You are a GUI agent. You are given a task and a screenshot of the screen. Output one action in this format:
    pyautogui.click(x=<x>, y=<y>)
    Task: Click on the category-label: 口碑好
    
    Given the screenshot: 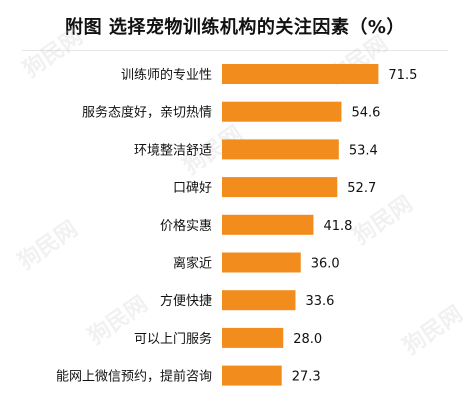 What is the action you would take?
    pyautogui.click(x=192, y=188)
    